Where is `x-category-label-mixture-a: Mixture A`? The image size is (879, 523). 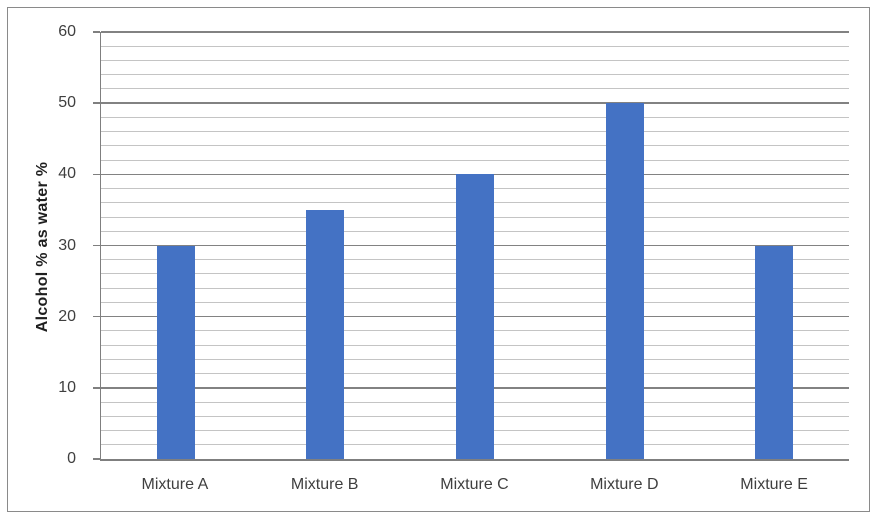 x-category-label-mixture-a: Mixture A is located at coordinates (175, 484).